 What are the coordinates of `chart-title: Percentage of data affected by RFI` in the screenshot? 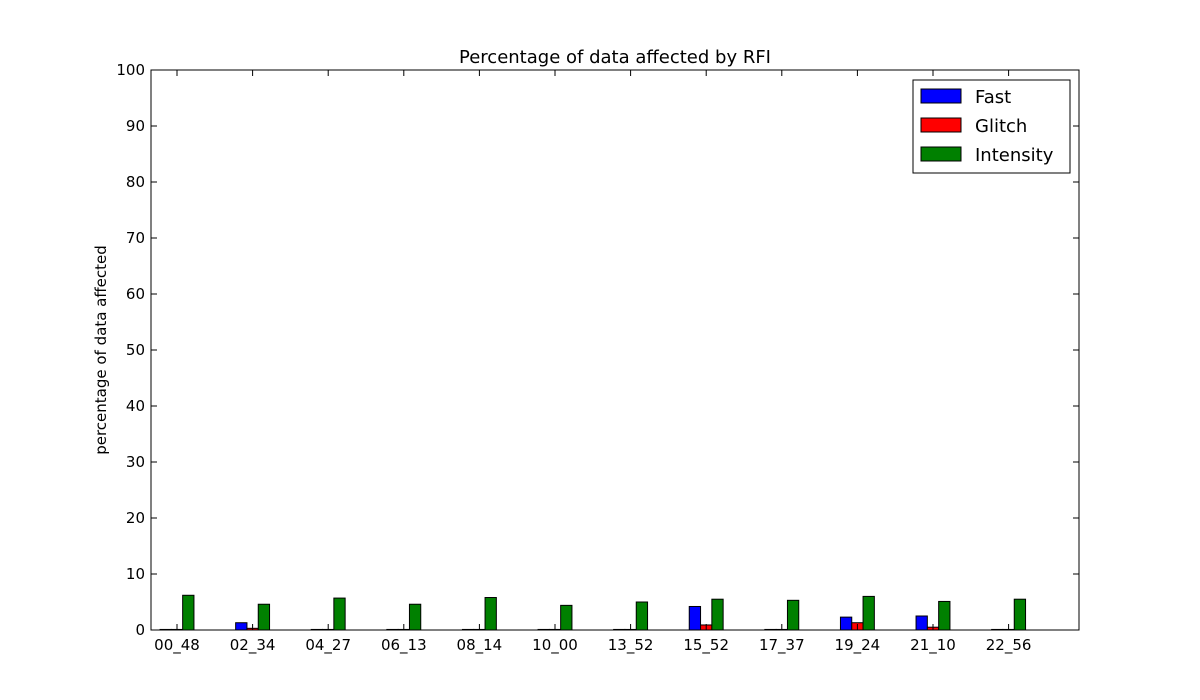 It's located at (615, 57).